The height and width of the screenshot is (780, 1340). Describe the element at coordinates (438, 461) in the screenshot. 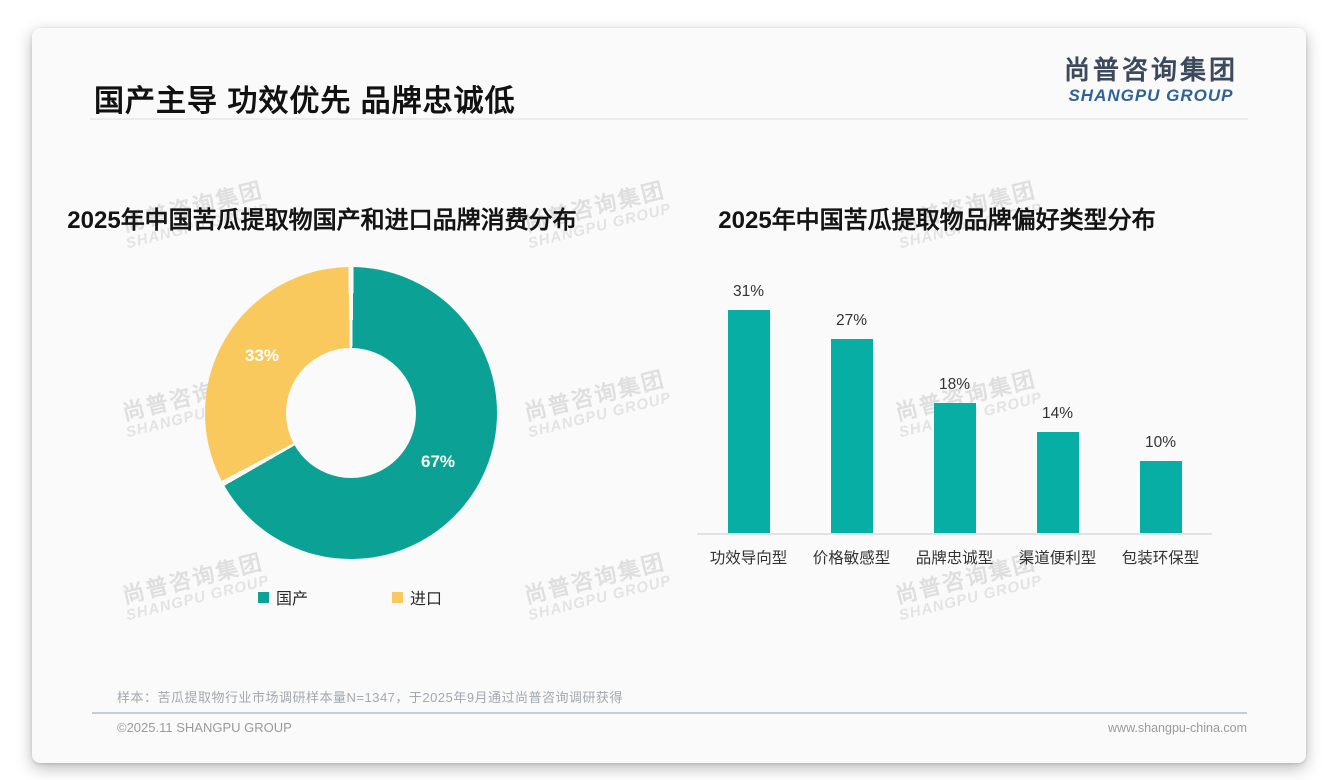

I see `donut-slice-label-domestic: 67%` at that location.